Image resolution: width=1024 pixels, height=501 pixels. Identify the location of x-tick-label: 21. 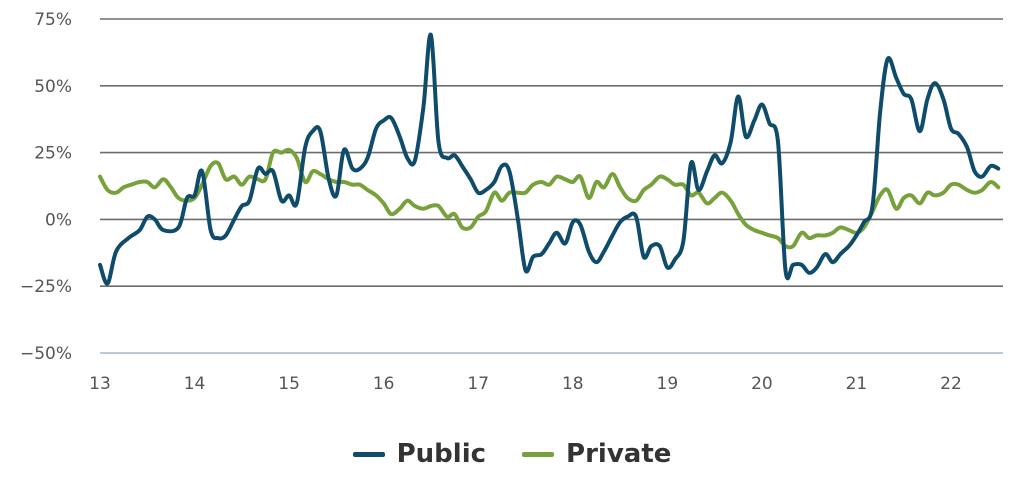
(857, 384).